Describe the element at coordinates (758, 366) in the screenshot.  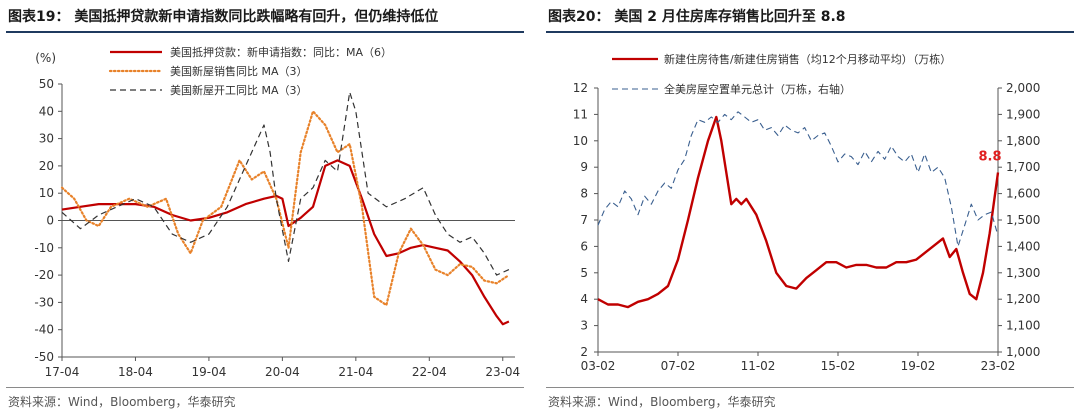
I see `x-tick-label: 11-02` at that location.